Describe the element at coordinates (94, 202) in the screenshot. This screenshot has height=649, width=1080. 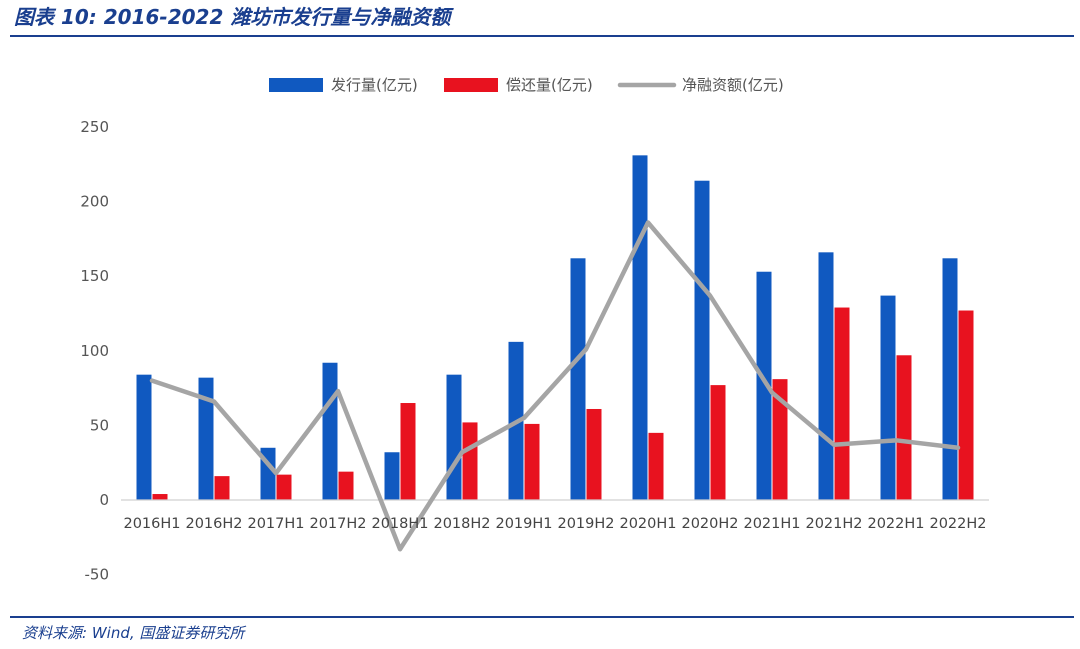
I see `y-tick-label: 200` at that location.